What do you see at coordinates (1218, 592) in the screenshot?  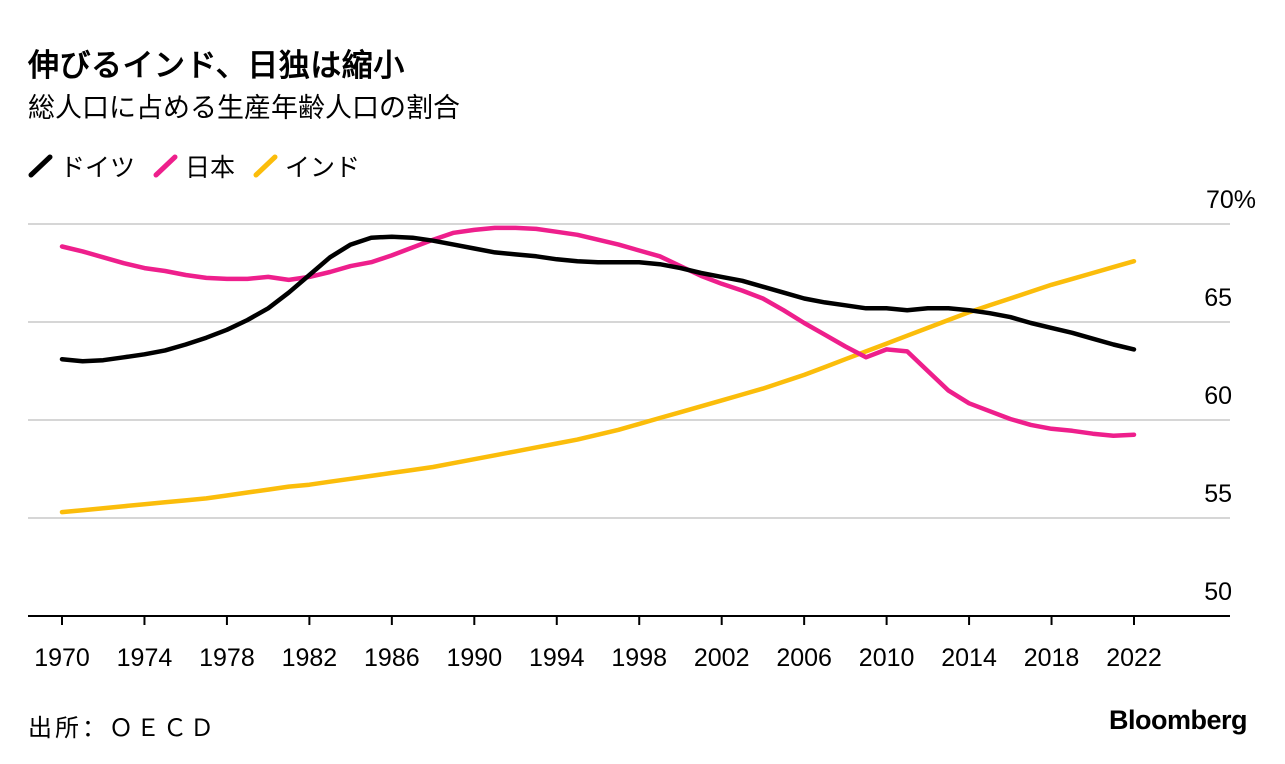 I see `y-tick-label-50: 50` at bounding box center [1218, 592].